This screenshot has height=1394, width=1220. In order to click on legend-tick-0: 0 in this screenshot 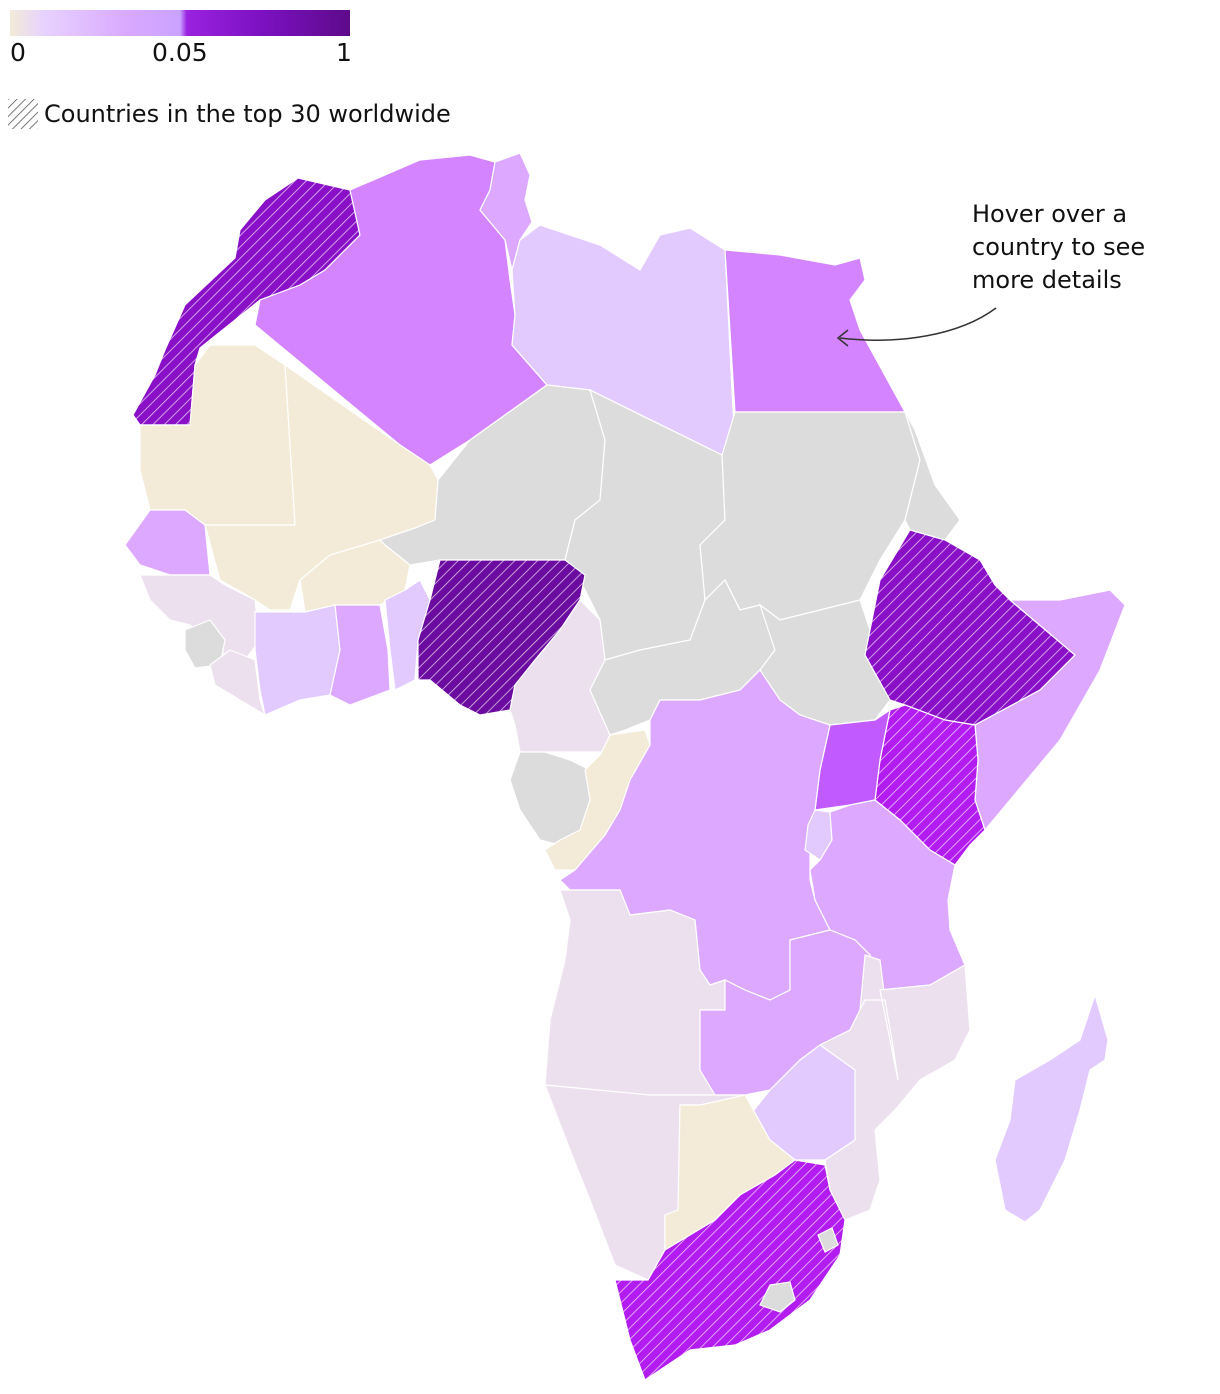, I will do `click(18, 52)`.